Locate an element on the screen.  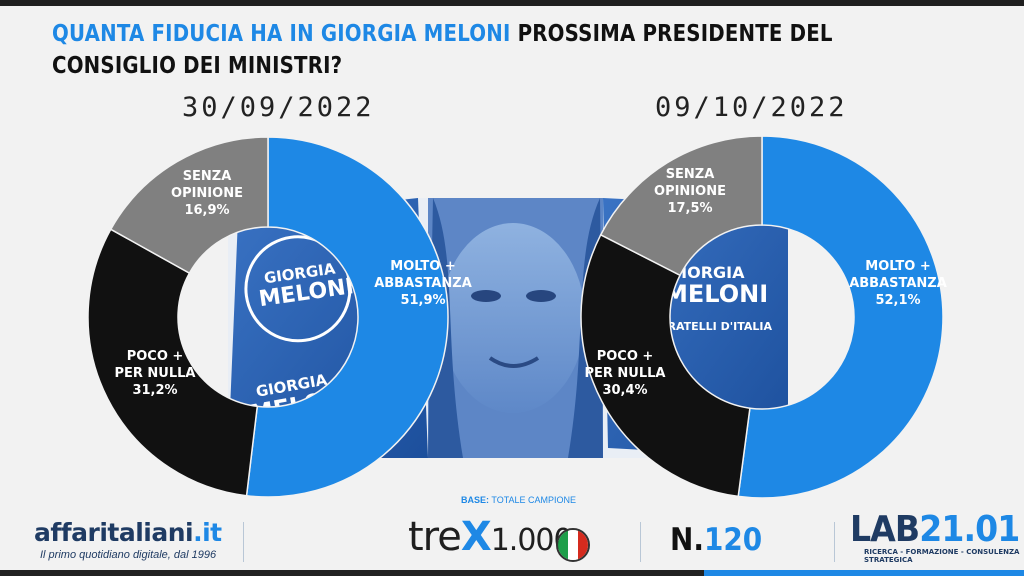
slice-value-label: 51,9% is located at coordinates (422, 300).